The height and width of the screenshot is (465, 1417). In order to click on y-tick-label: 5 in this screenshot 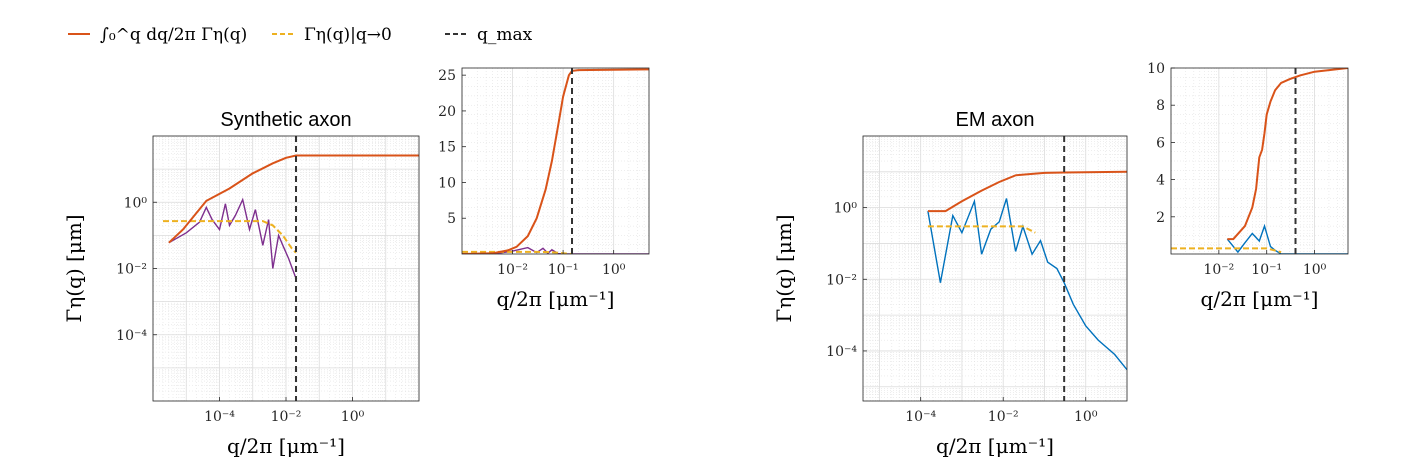, I will do `click(451, 219)`.